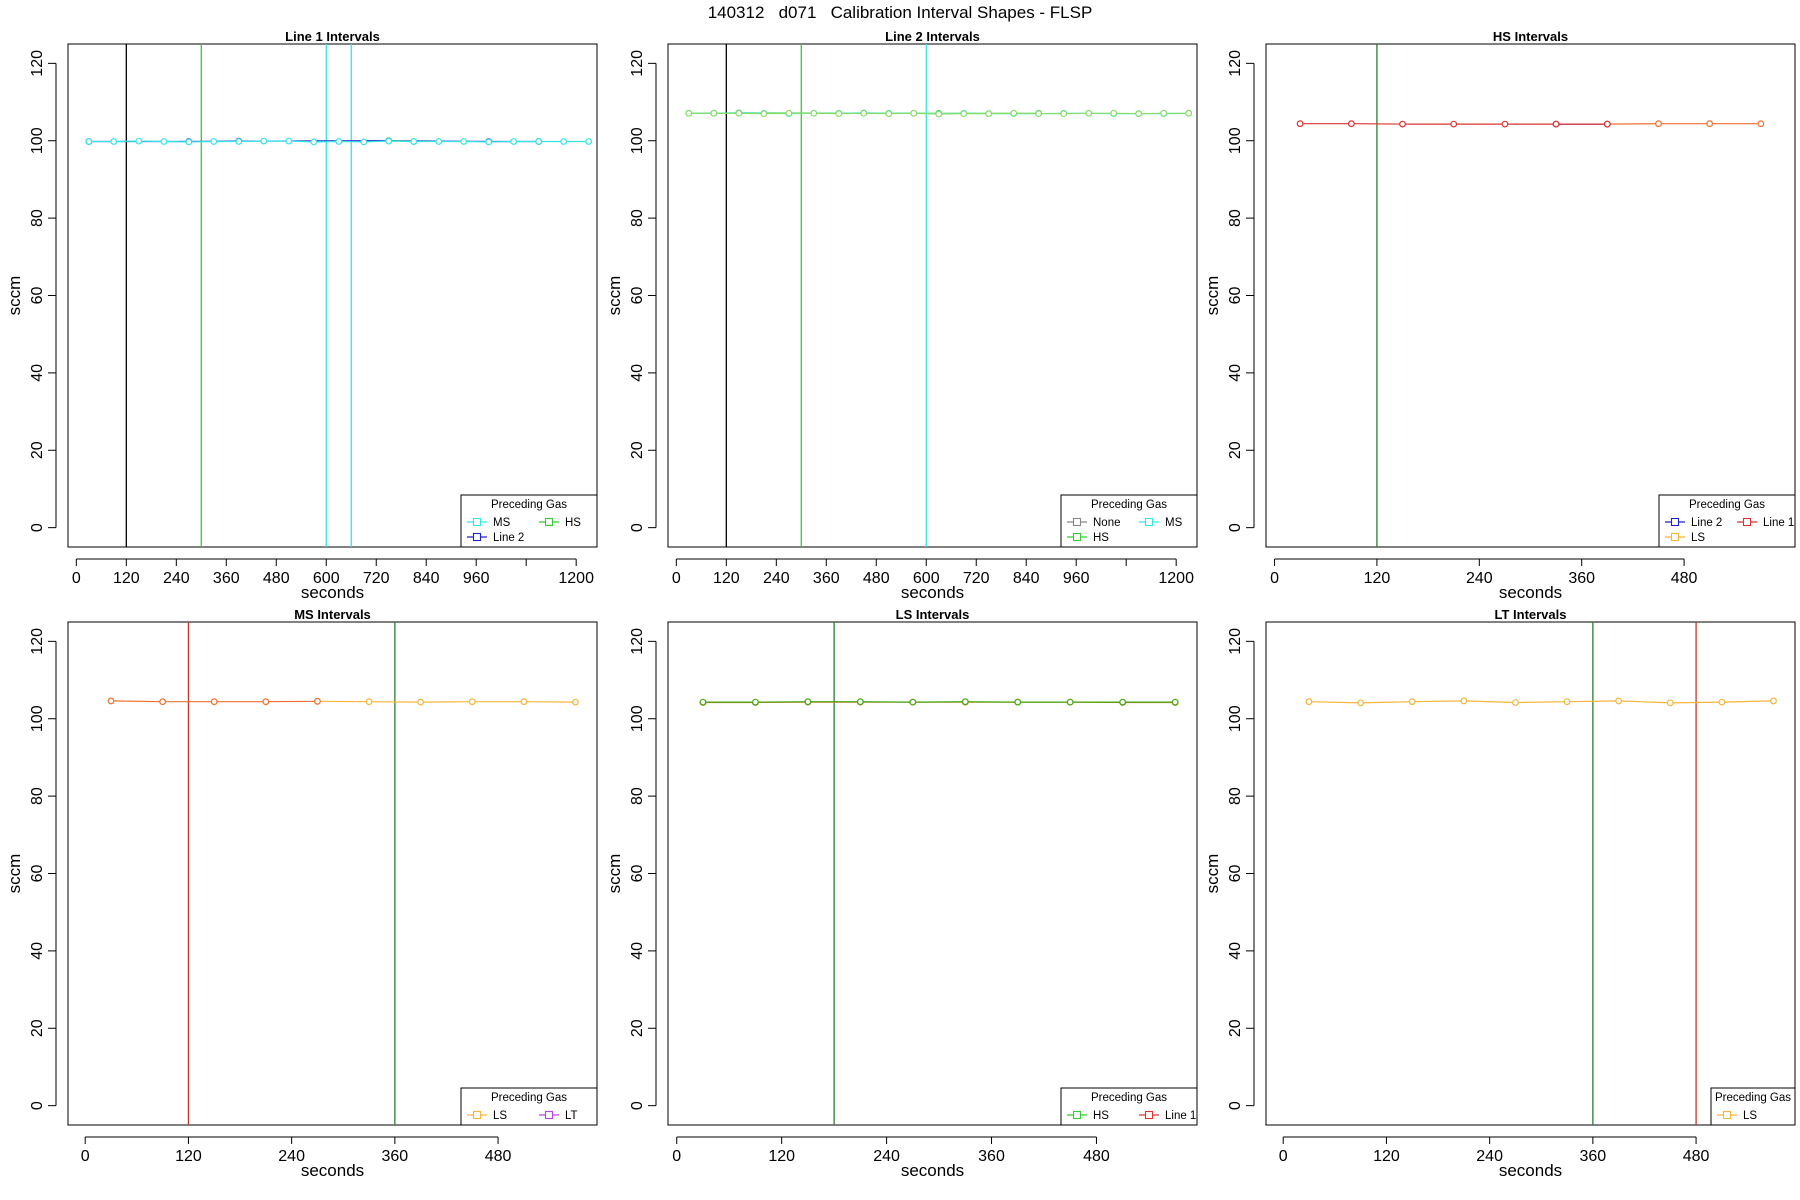 This screenshot has width=1800, height=1200. I want to click on y-tick-label: 40, so click(637, 373).